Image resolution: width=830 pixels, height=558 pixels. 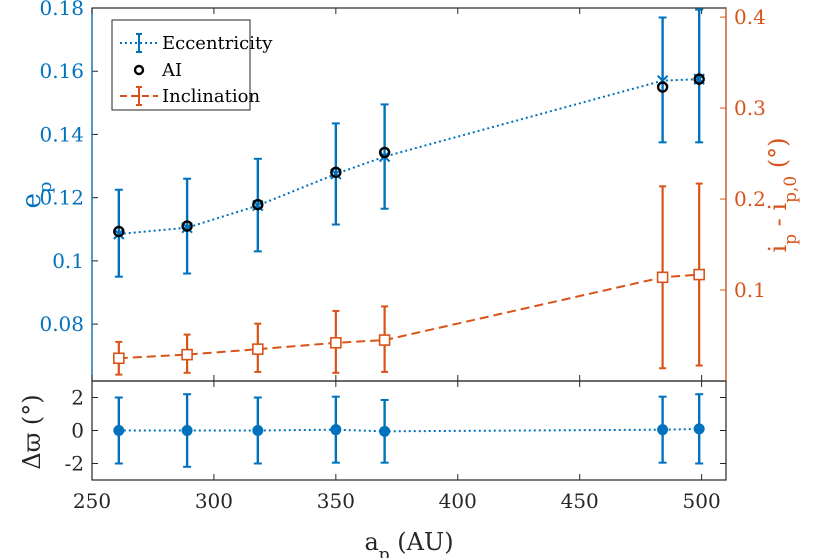 What do you see at coordinates (139, 70) in the screenshot?
I see `legend-swatch-marker` at bounding box center [139, 70].